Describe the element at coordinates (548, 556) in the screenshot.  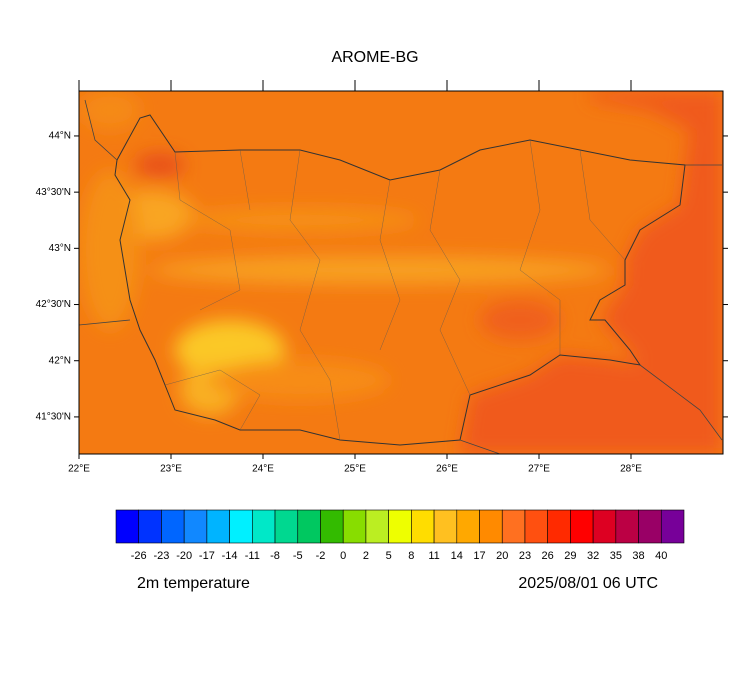
I see `colorbar-label: 26` at that location.